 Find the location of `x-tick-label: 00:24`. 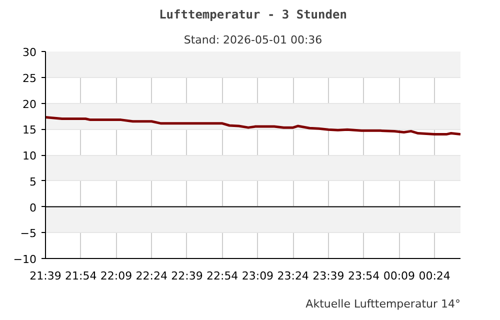

x-tick-label: 00:24 is located at coordinates (434, 276).